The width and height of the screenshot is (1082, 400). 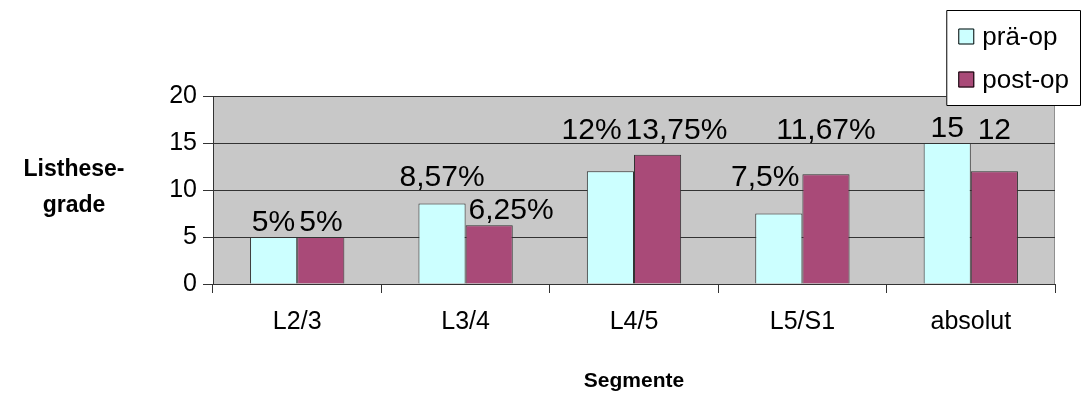 What do you see at coordinates (676, 128) in the screenshot?
I see `data-label: 13,75%` at bounding box center [676, 128].